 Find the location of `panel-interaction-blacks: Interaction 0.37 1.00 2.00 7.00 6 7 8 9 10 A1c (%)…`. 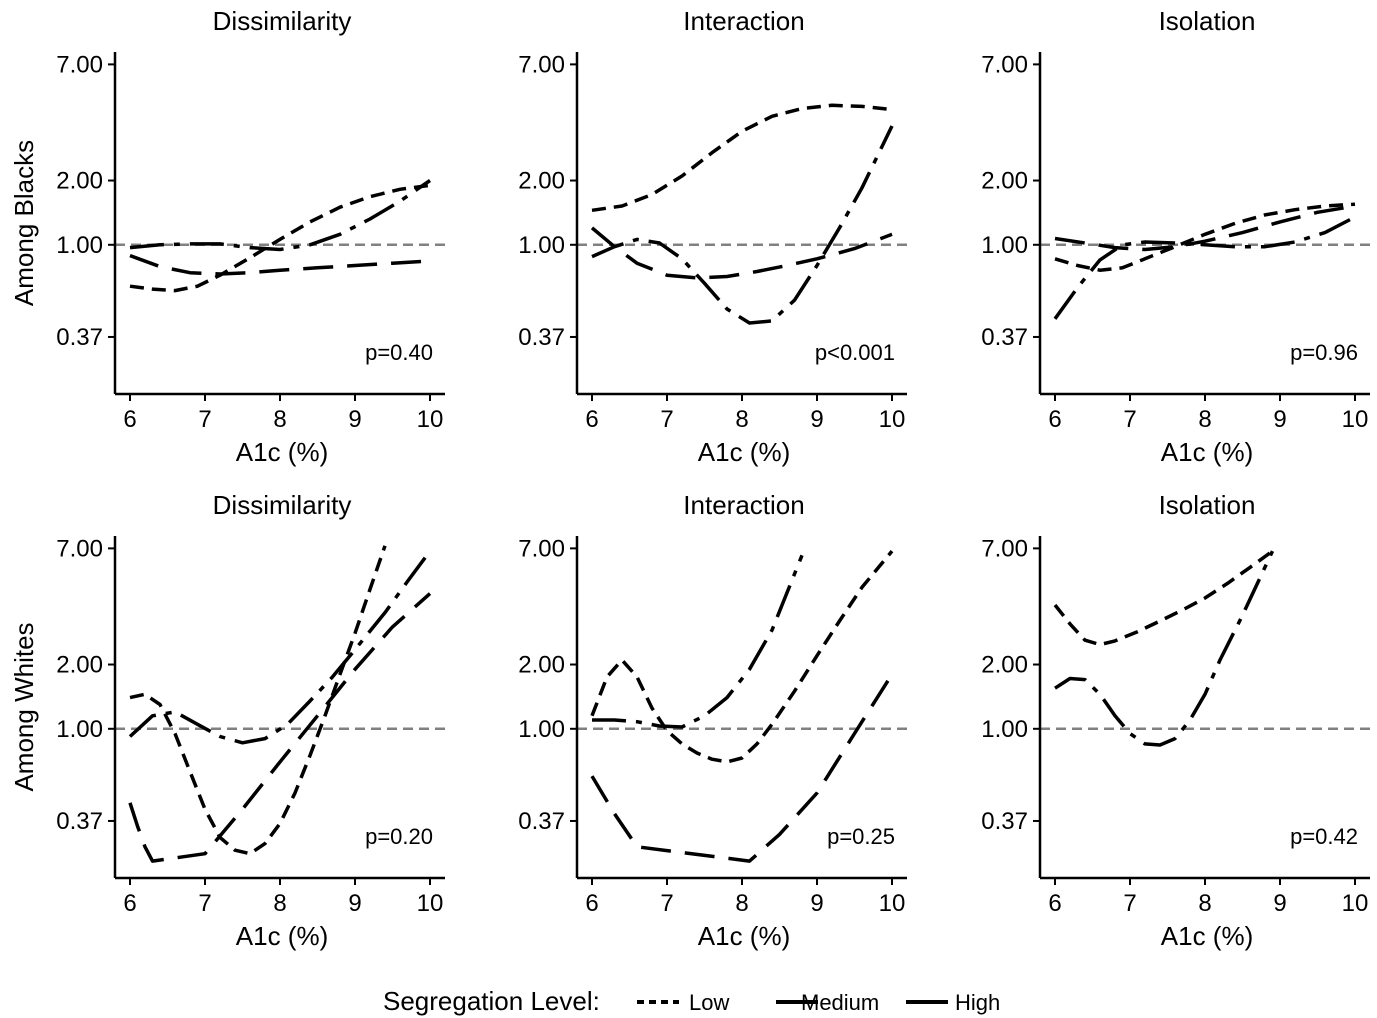

panel-interaction-blacks: Interaction 0.37 1.00 2.00 7.00 6 7 8 9 10 A1c (%)… is located at coordinates (712, 236).